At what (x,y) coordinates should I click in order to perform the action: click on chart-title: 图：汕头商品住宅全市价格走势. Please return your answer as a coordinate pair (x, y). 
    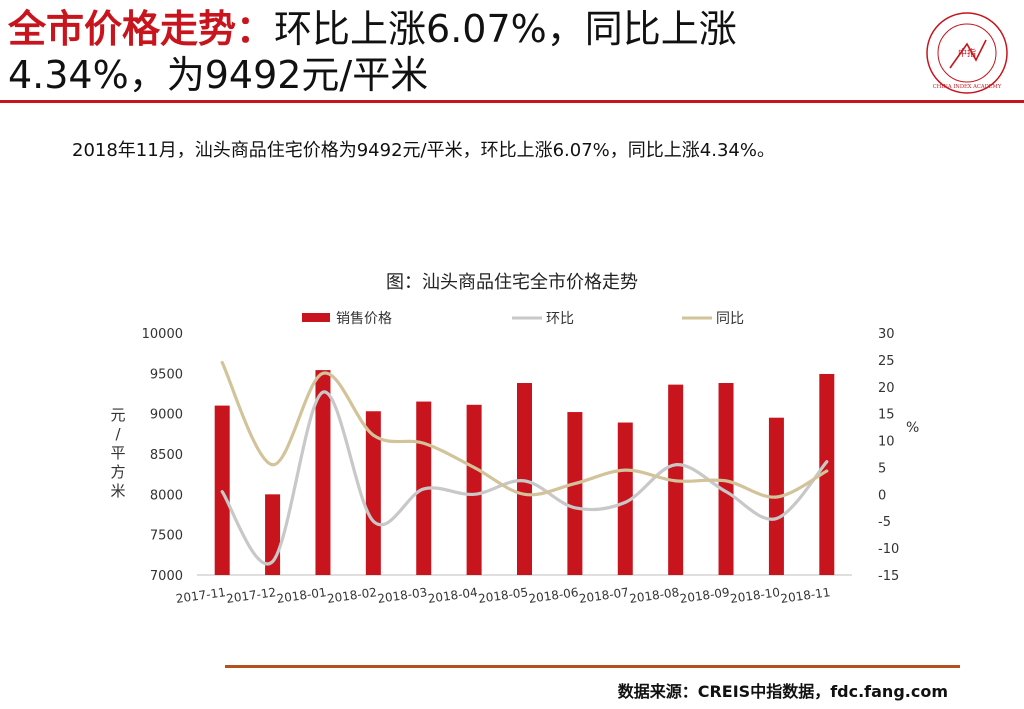
    Looking at the image, I should click on (512, 282).